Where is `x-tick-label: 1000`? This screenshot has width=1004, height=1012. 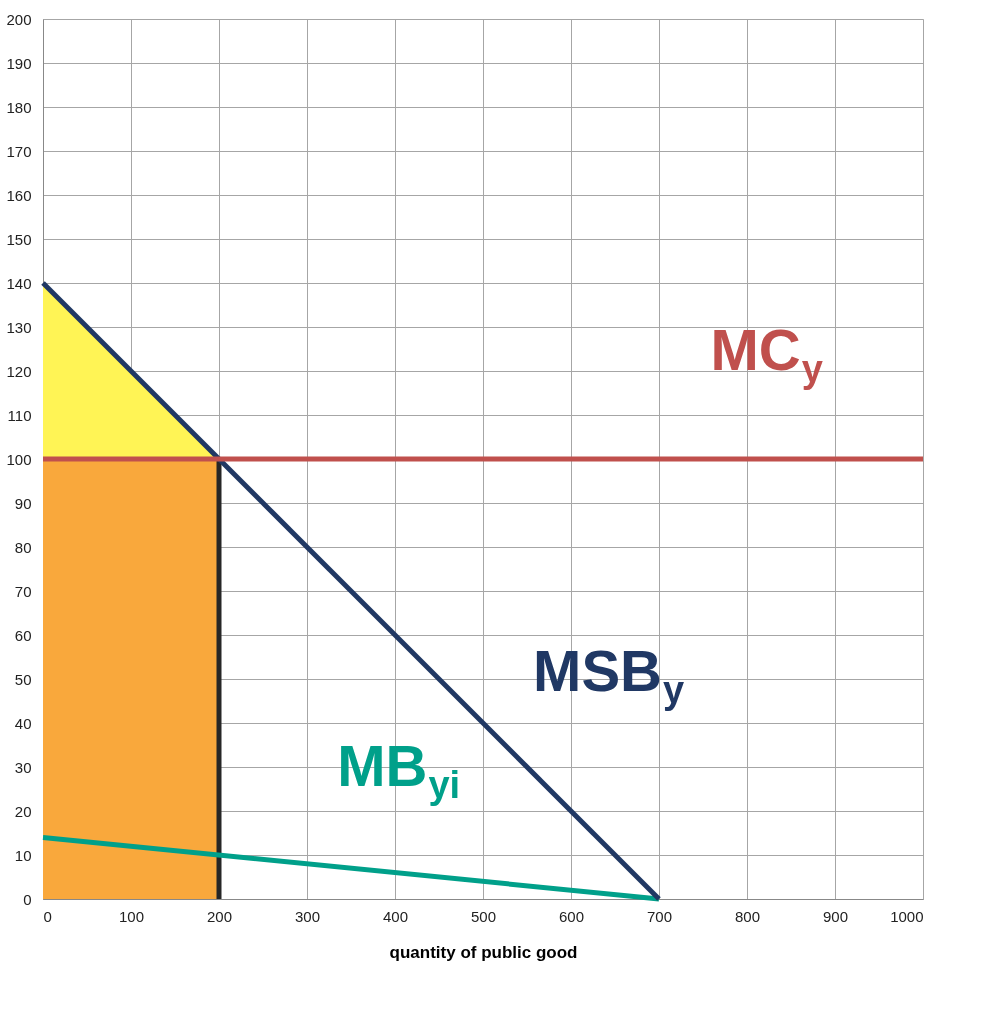 x-tick-label: 1000 is located at coordinates (907, 916).